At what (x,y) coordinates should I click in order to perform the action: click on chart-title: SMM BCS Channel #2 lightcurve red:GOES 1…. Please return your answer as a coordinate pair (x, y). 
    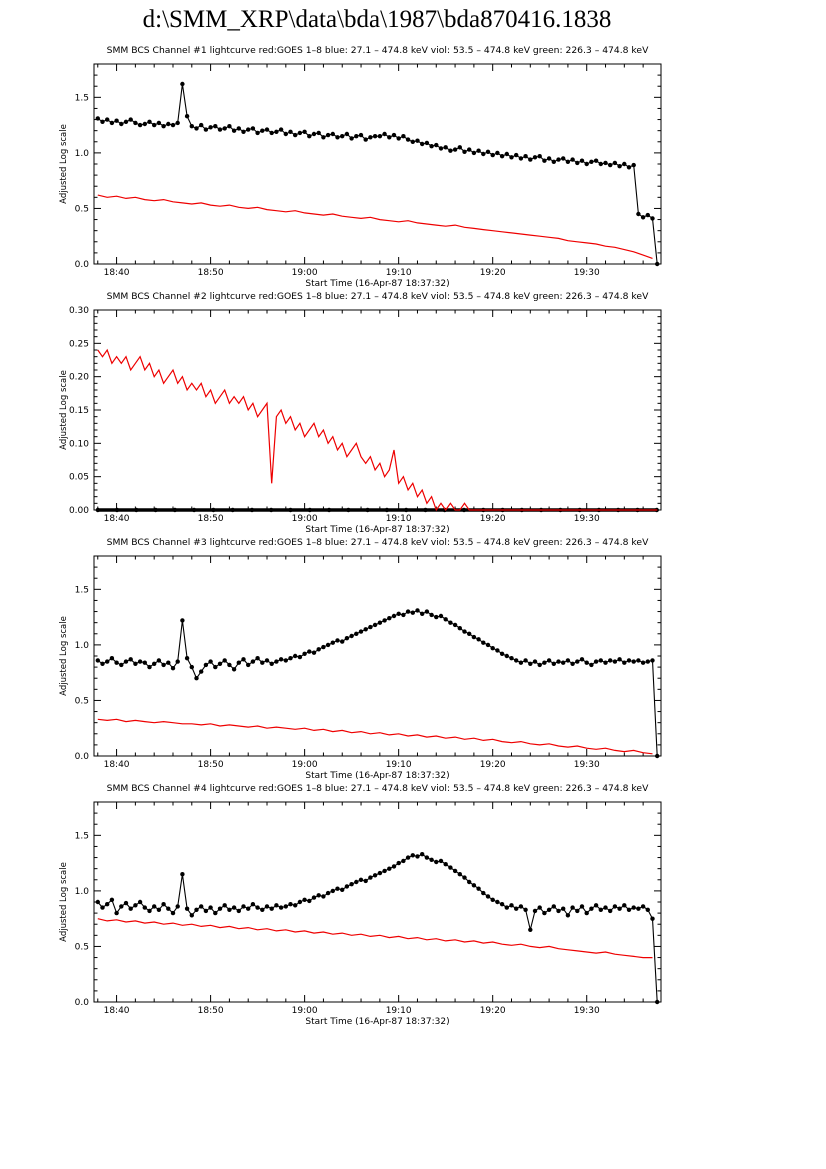
    Looking at the image, I should click on (378, 296).